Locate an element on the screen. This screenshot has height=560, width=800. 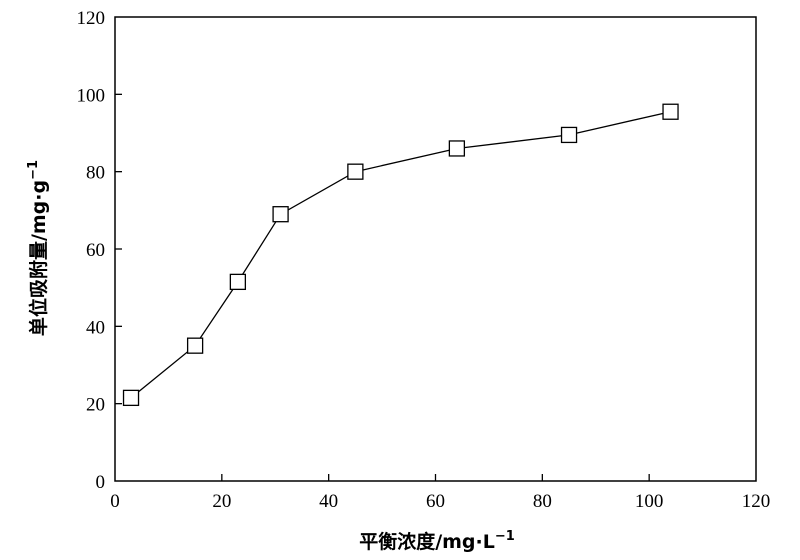
y-tick-label: 20 is located at coordinates (95, 405).